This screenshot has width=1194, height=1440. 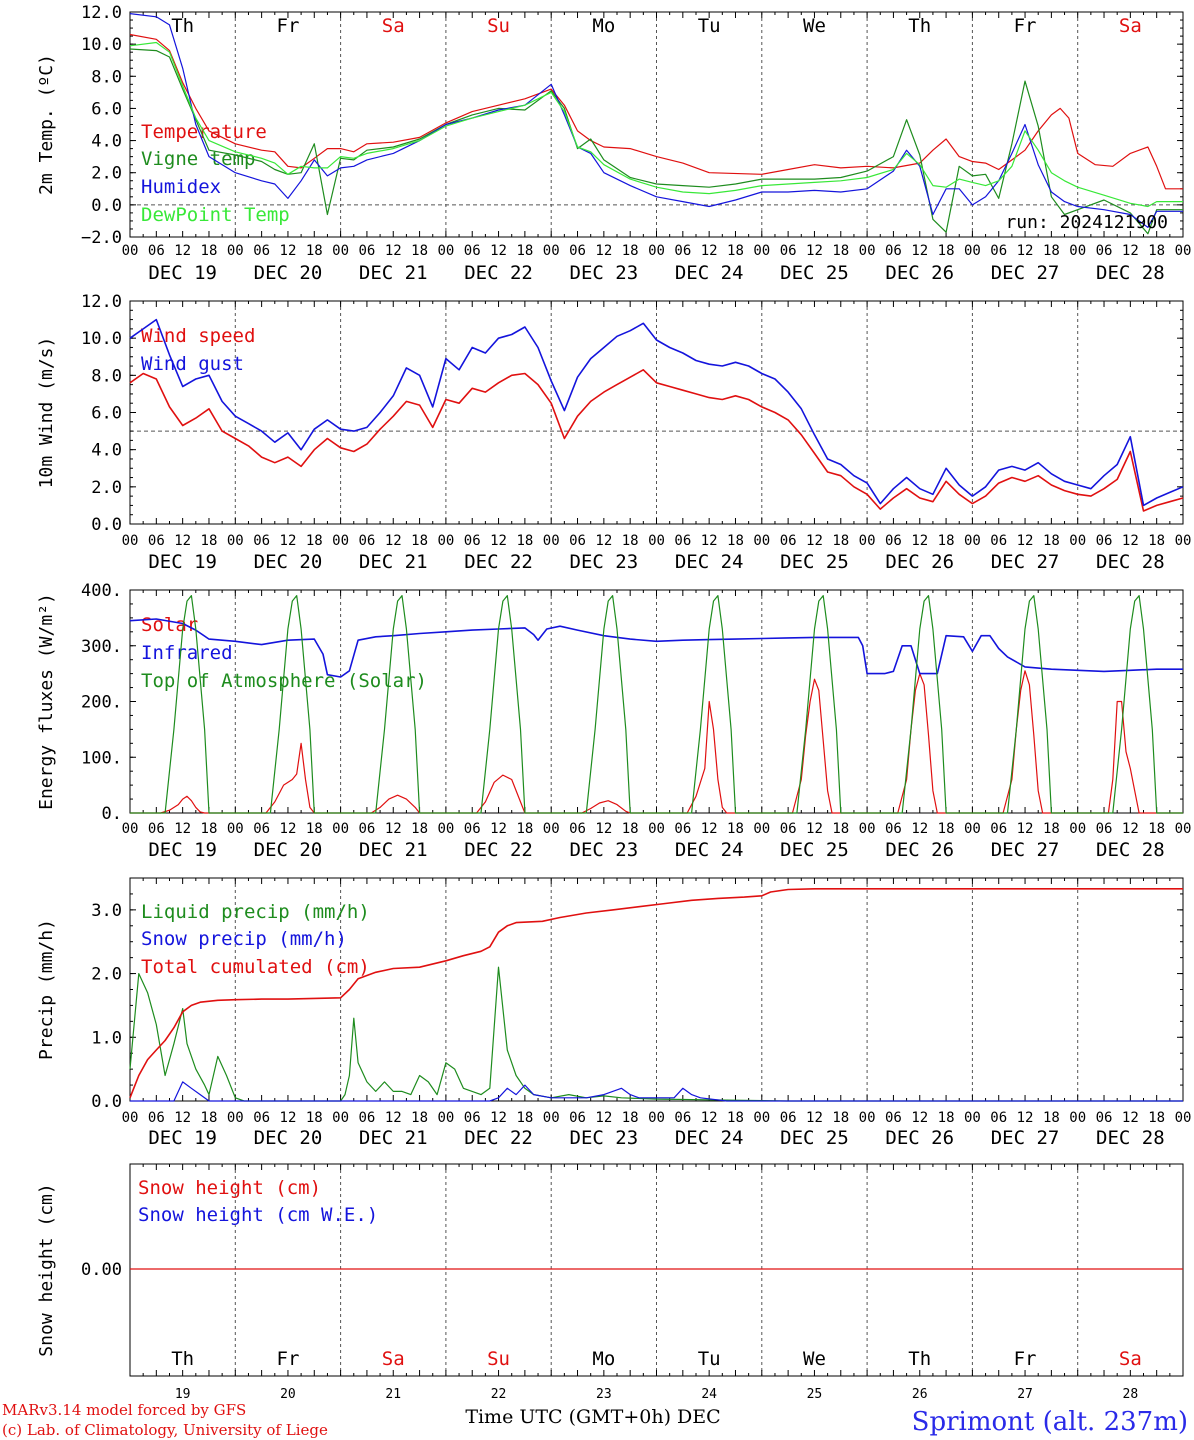 I want to click on legend-entry: DewPoint Temp, so click(x=215, y=215).